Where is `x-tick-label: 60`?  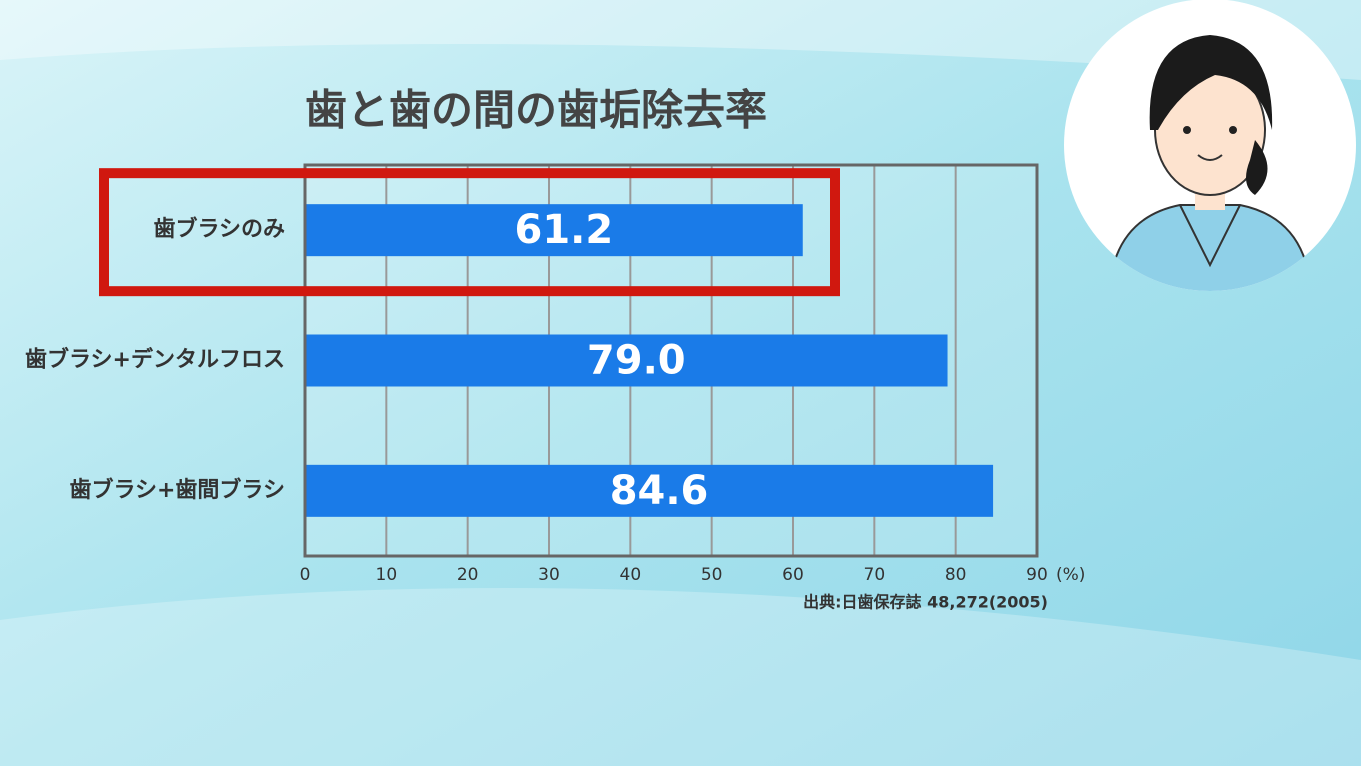
x-tick-label: 60 is located at coordinates (793, 575).